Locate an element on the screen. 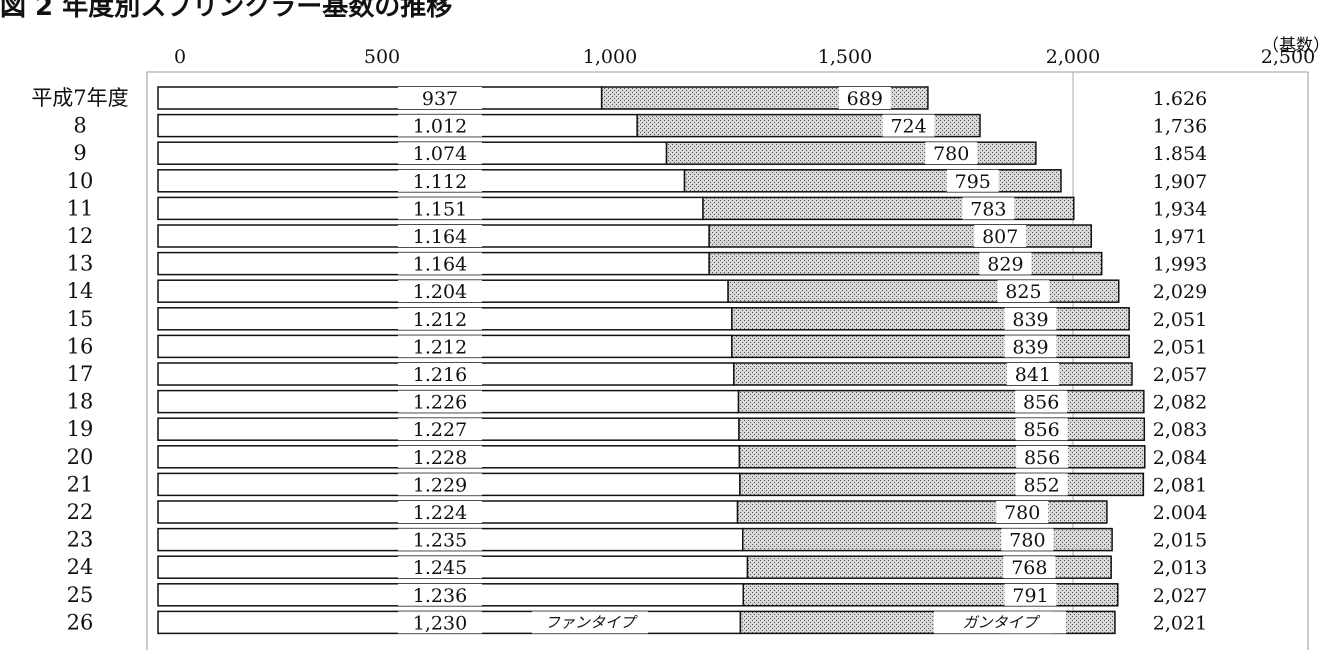 The width and height of the screenshot is (1334, 654). category-label: 12 is located at coordinates (80, 236).